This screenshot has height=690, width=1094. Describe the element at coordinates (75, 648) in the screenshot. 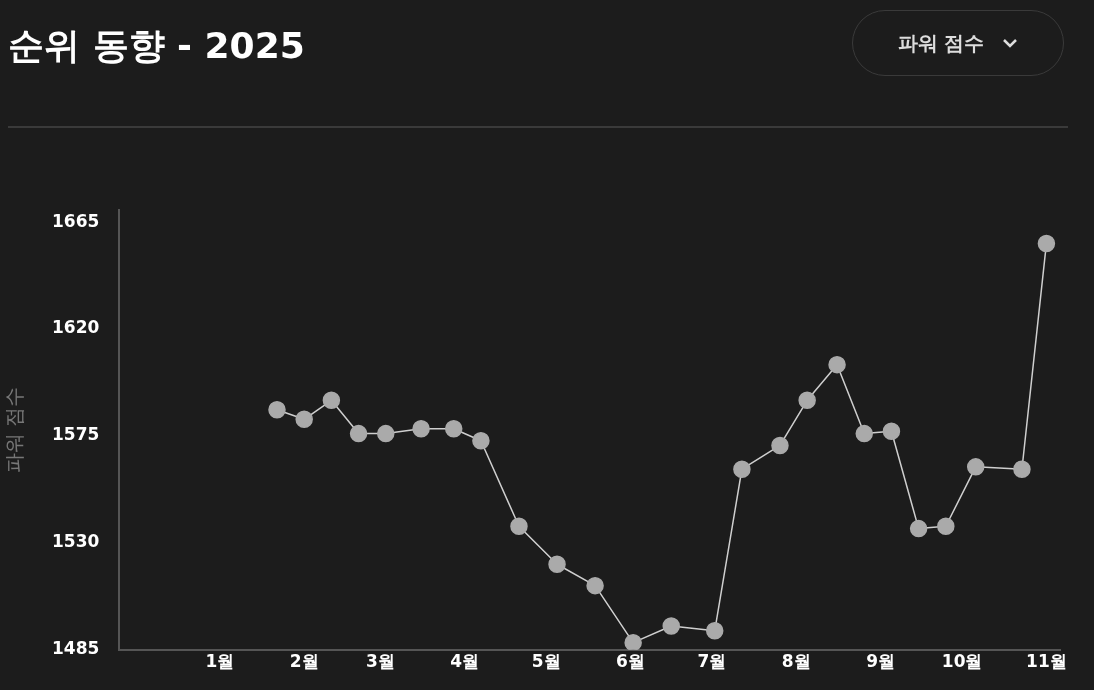

I see `y-tick-label: 1485` at that location.